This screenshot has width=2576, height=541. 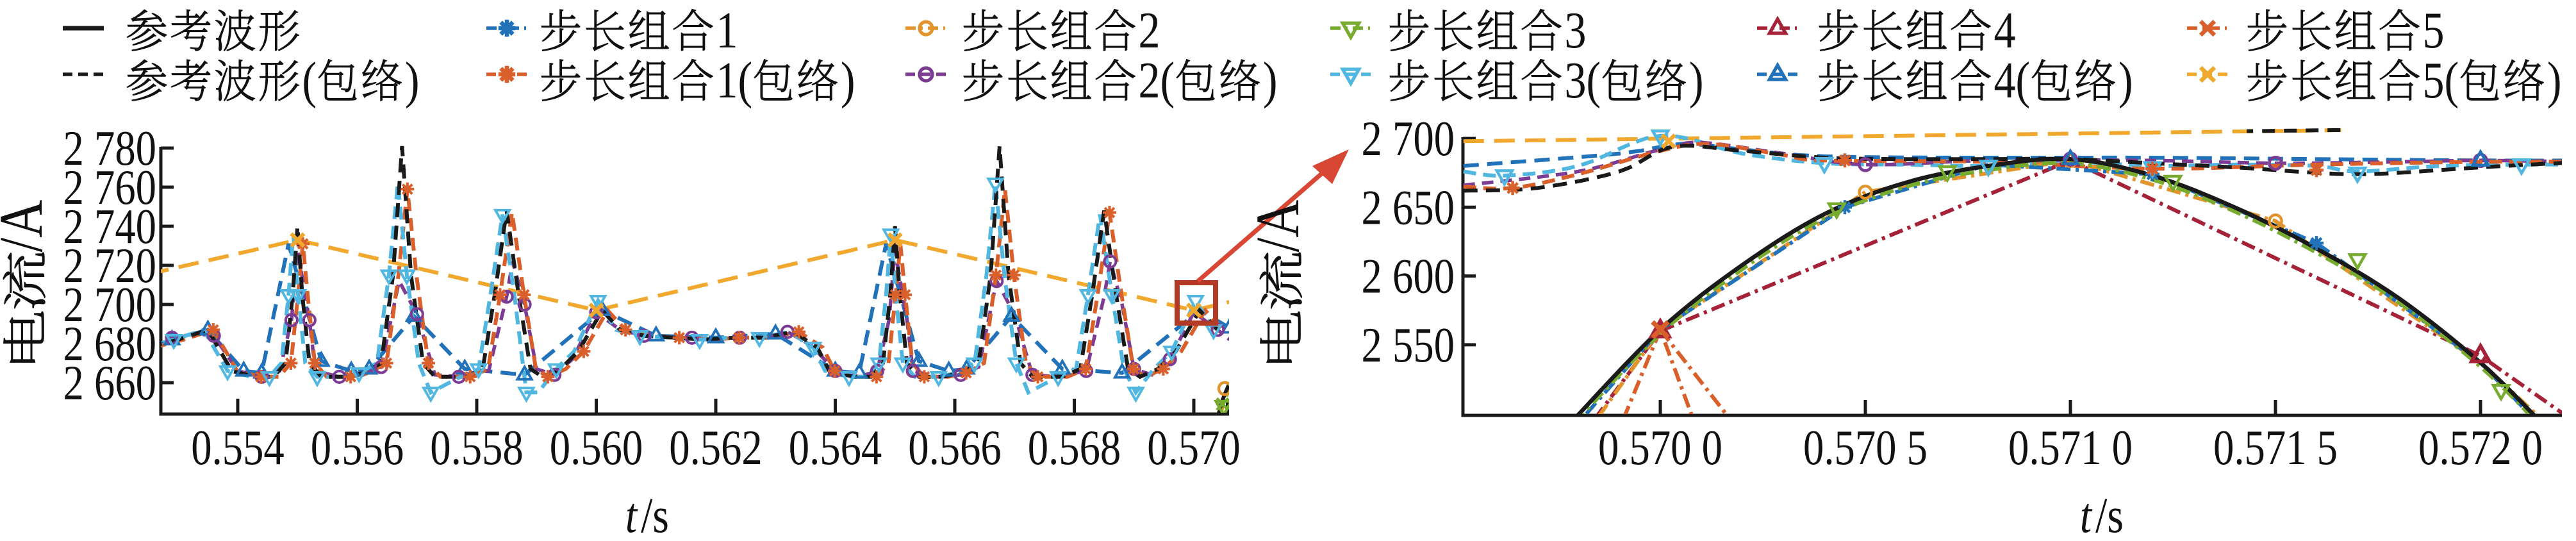 What do you see at coordinates (109, 266) in the screenshot?
I see `svg-text: 2 720` at bounding box center [109, 266].